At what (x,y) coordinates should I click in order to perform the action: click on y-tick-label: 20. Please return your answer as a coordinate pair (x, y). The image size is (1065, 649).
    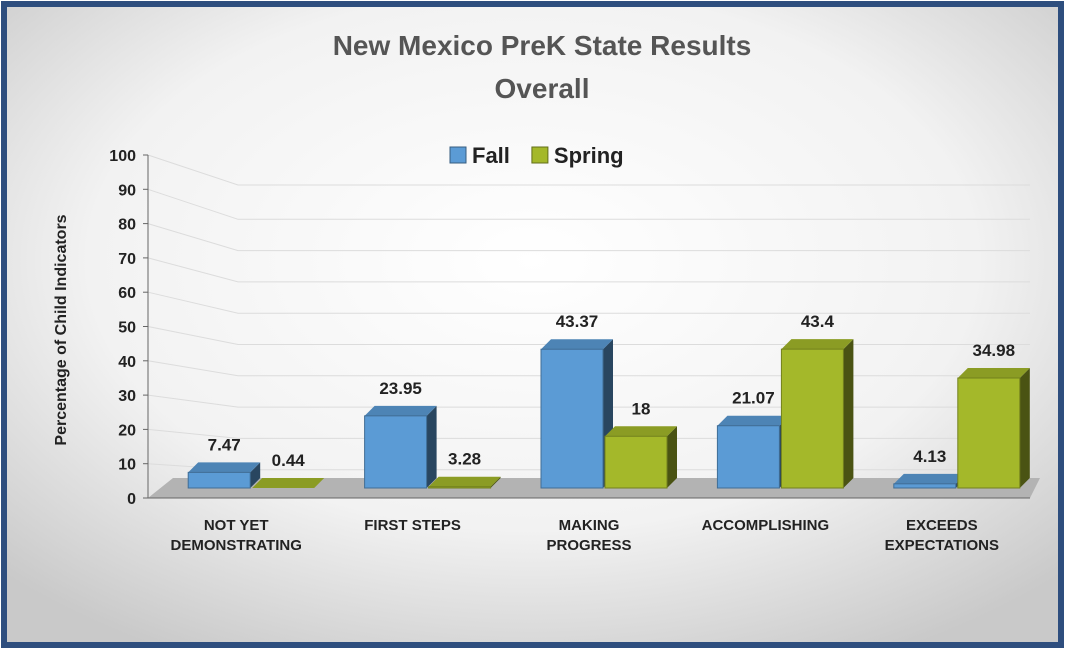
    Looking at the image, I should click on (127, 430).